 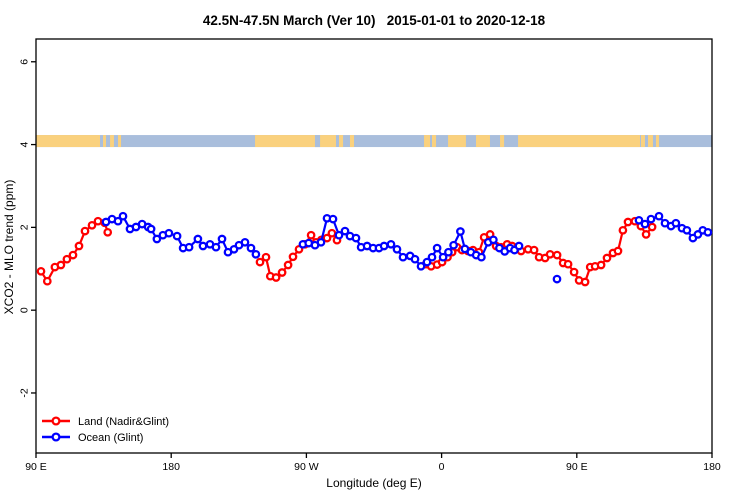 What do you see at coordinates (442, 467) in the screenshot?
I see `x-tick-label: 0` at bounding box center [442, 467].